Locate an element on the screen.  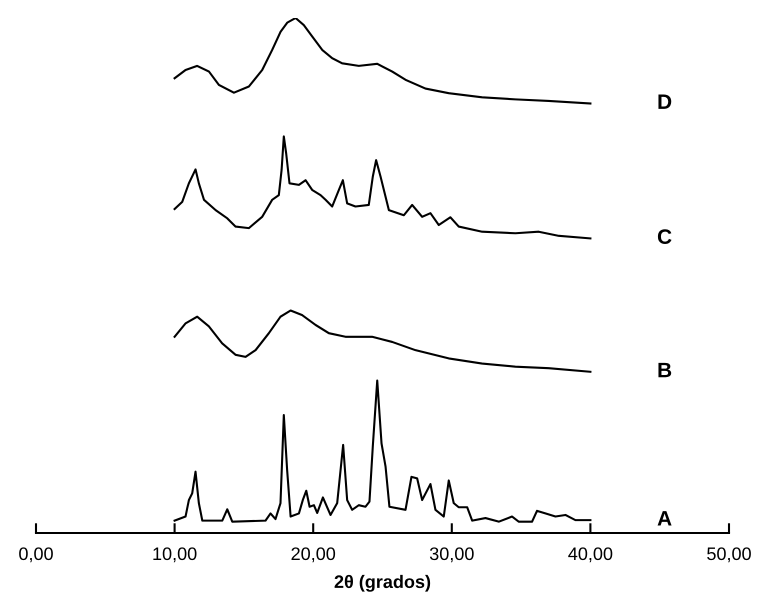
x-axis-title: 2θ (grados) is located at coordinates (382, 583).